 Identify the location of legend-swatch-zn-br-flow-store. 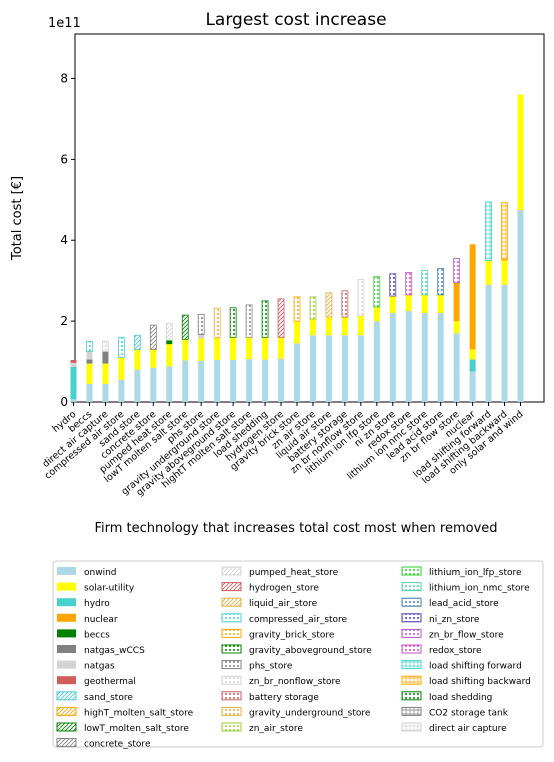
(411, 633).